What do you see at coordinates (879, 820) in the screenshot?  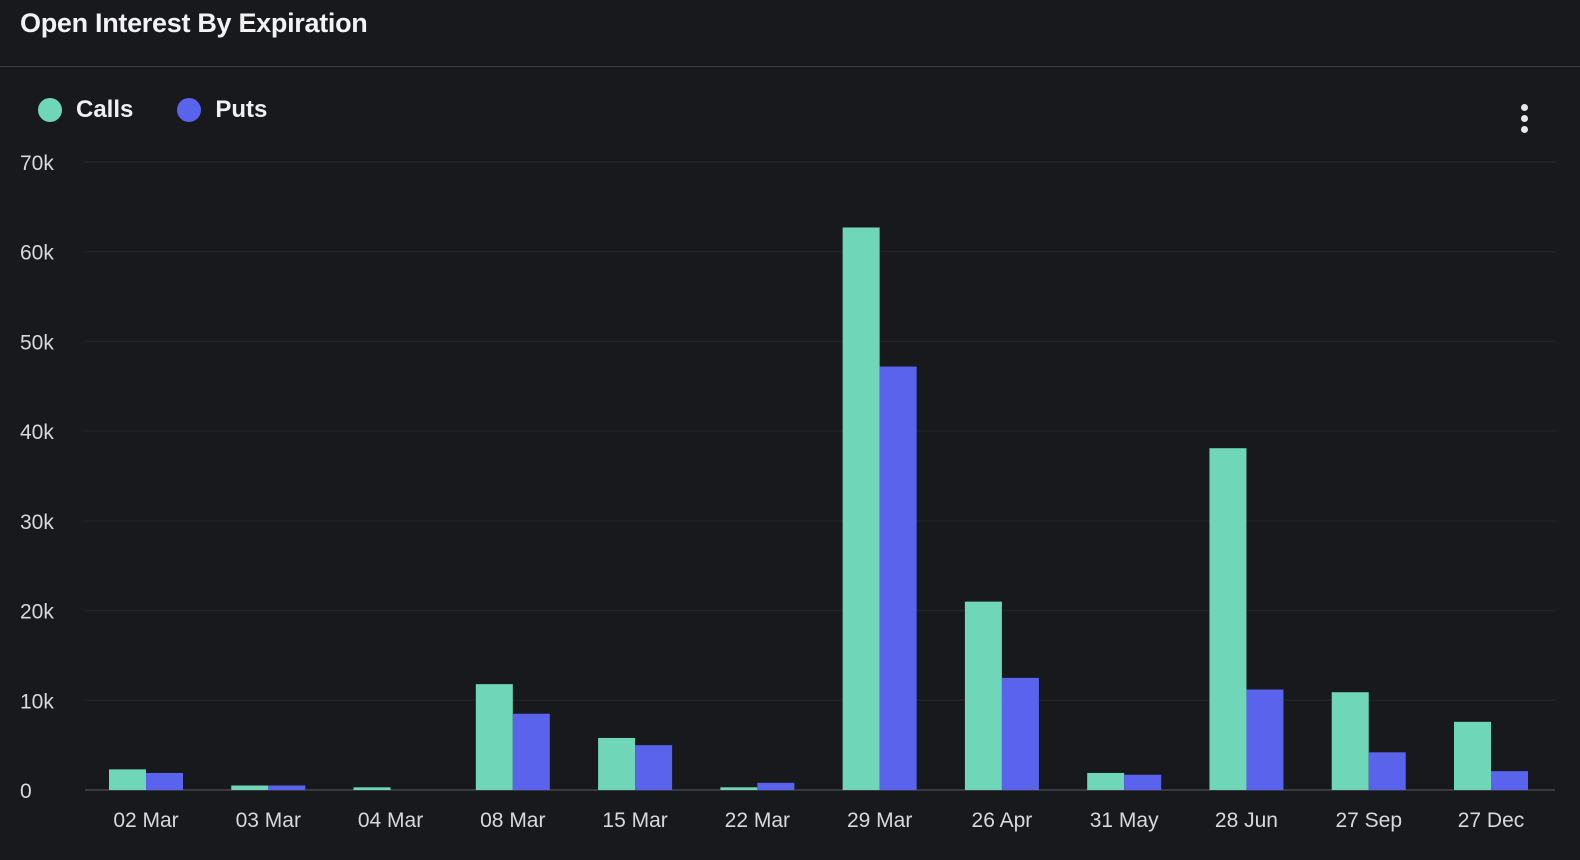 I see `x-tick-label: 29 Mar` at bounding box center [879, 820].